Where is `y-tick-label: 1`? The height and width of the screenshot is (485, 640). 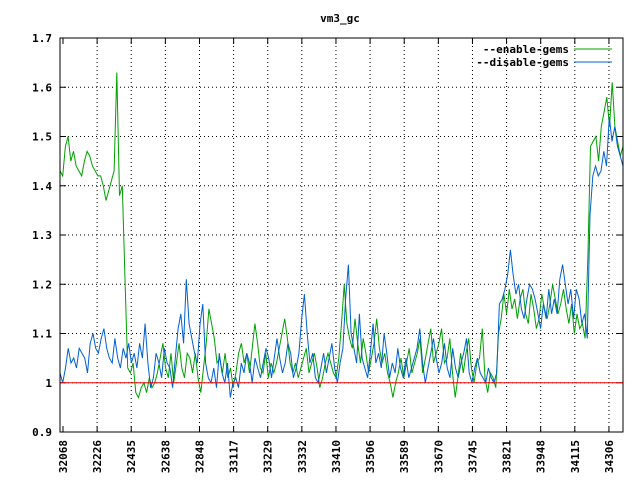
y-tick-label: 1 is located at coordinates (48, 383).